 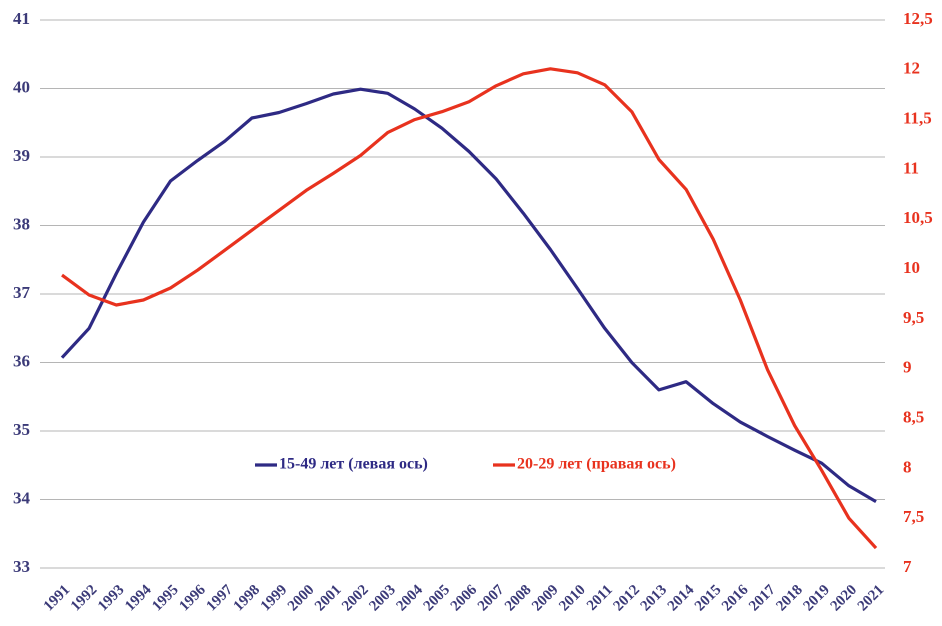 What do you see at coordinates (871, 598) in the screenshot?
I see `x-tick-label: 2021` at bounding box center [871, 598].